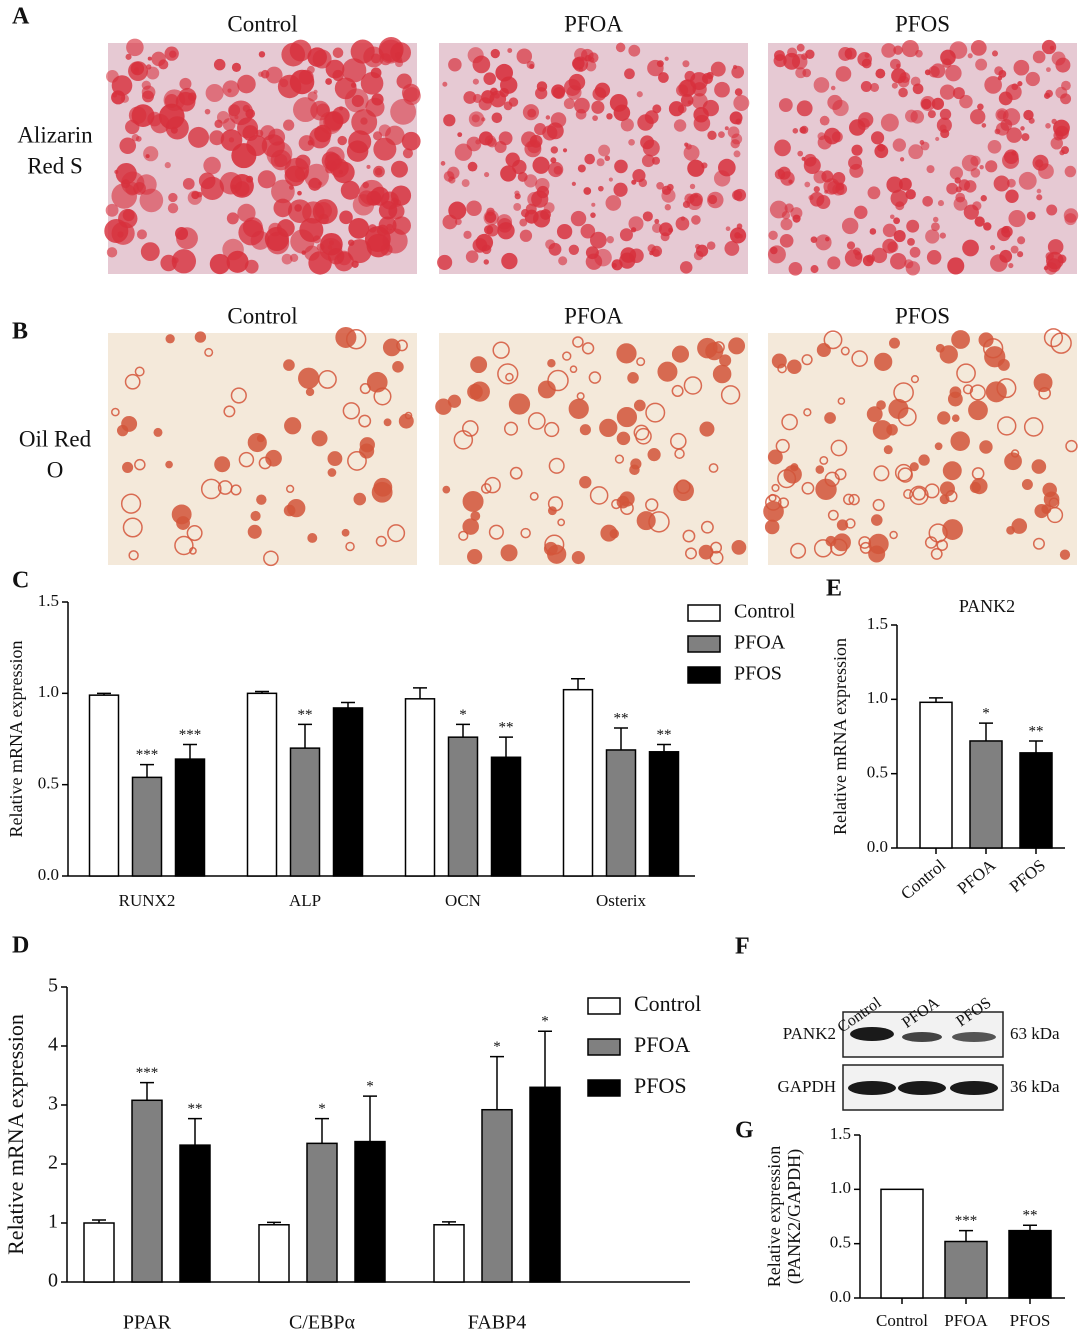 The width and height of the screenshot is (1080, 1335). What do you see at coordinates (966, 1221) in the screenshot?
I see `significance: ***` at bounding box center [966, 1221].